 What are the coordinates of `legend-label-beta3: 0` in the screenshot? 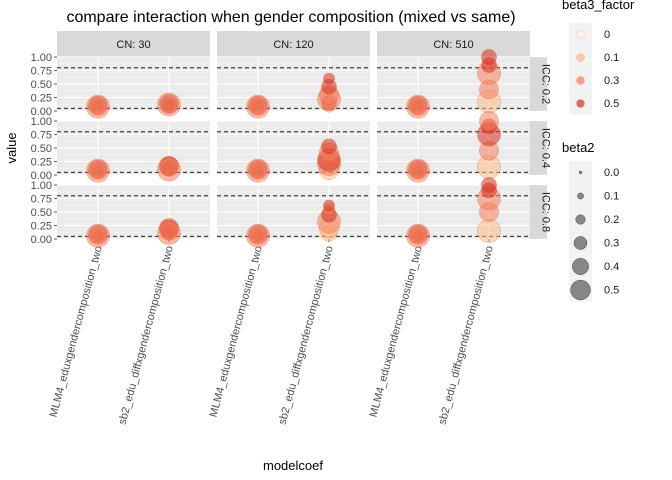 It's located at (607, 35).